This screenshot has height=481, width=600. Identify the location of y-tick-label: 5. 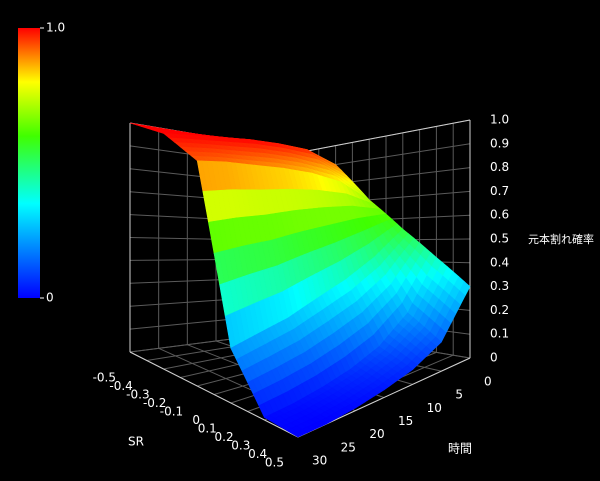
(459, 395).